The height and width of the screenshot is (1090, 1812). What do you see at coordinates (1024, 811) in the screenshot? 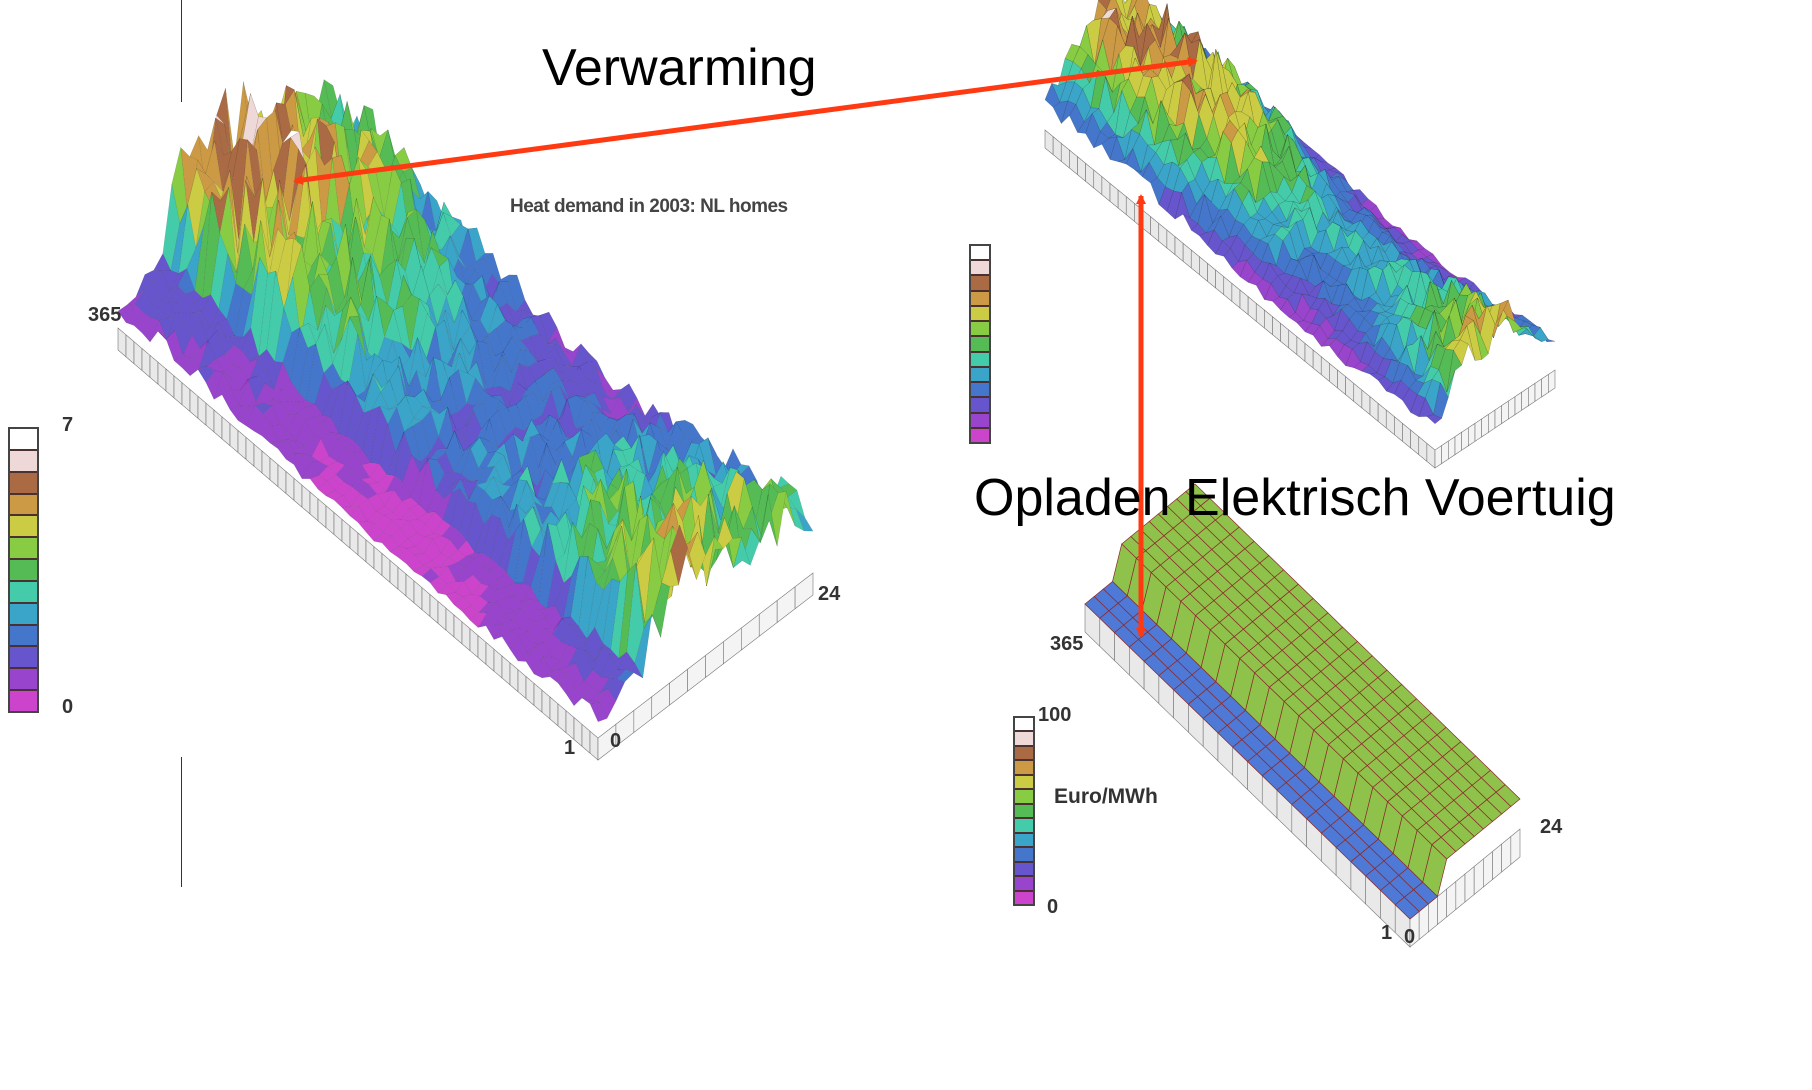
I see `chart3-colorbar` at bounding box center [1024, 811].